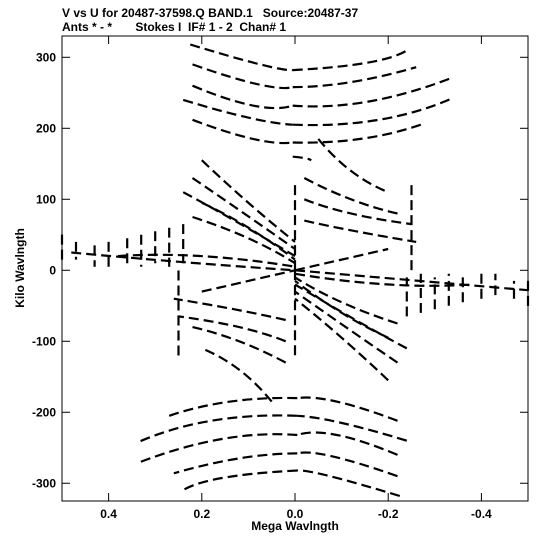 The image size is (540, 541). I want to click on y-tick-label: 200, so click(46, 128).